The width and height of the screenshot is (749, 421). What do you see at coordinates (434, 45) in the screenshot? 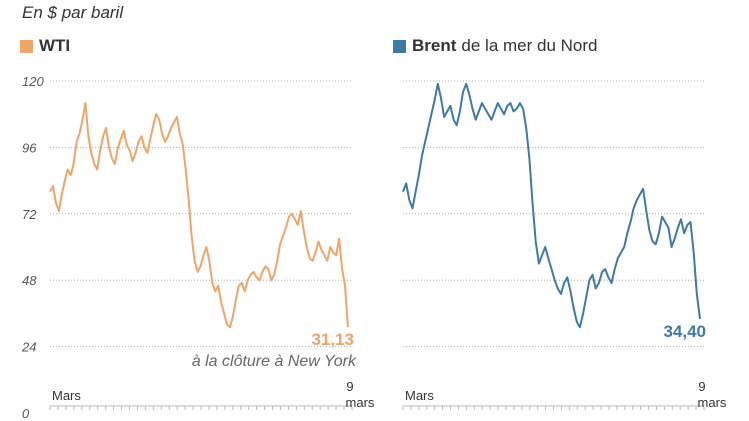
I see `legend-label-brent: Brent` at bounding box center [434, 45].